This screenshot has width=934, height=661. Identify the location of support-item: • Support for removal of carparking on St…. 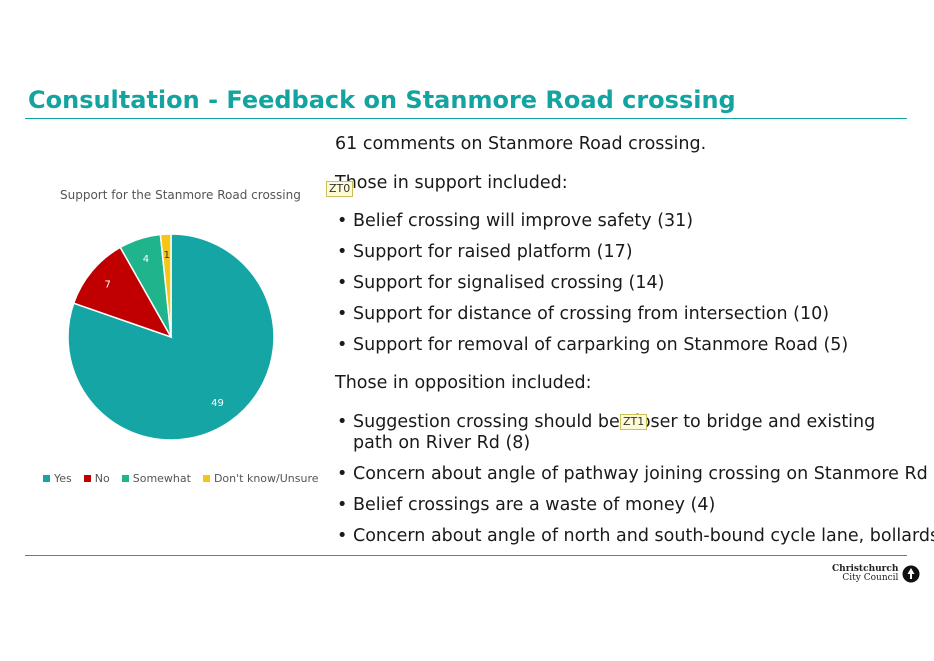
(592, 345).